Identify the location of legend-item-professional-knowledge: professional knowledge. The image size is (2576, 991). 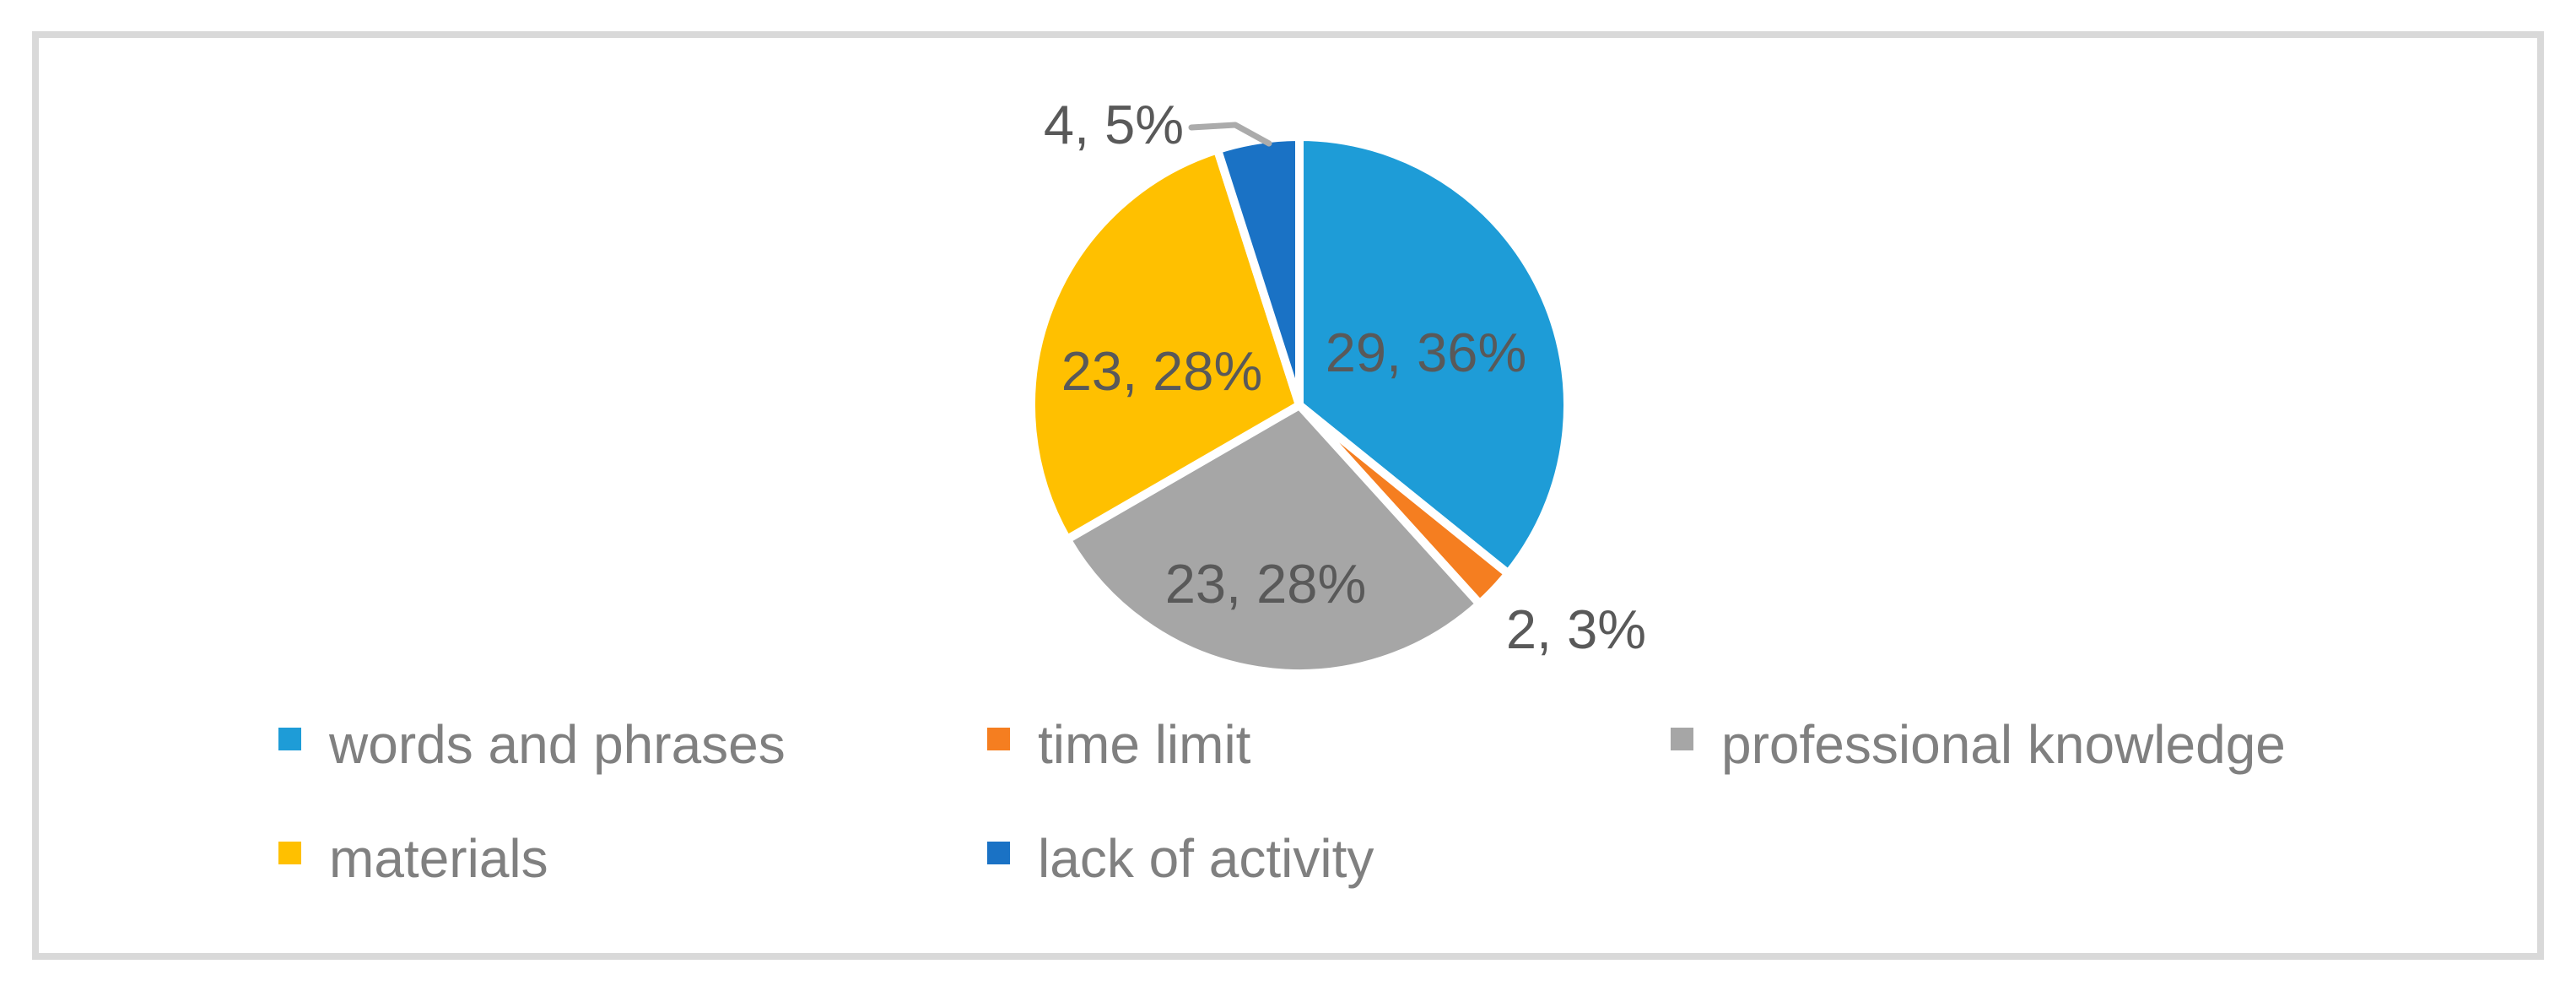
(1978, 745).